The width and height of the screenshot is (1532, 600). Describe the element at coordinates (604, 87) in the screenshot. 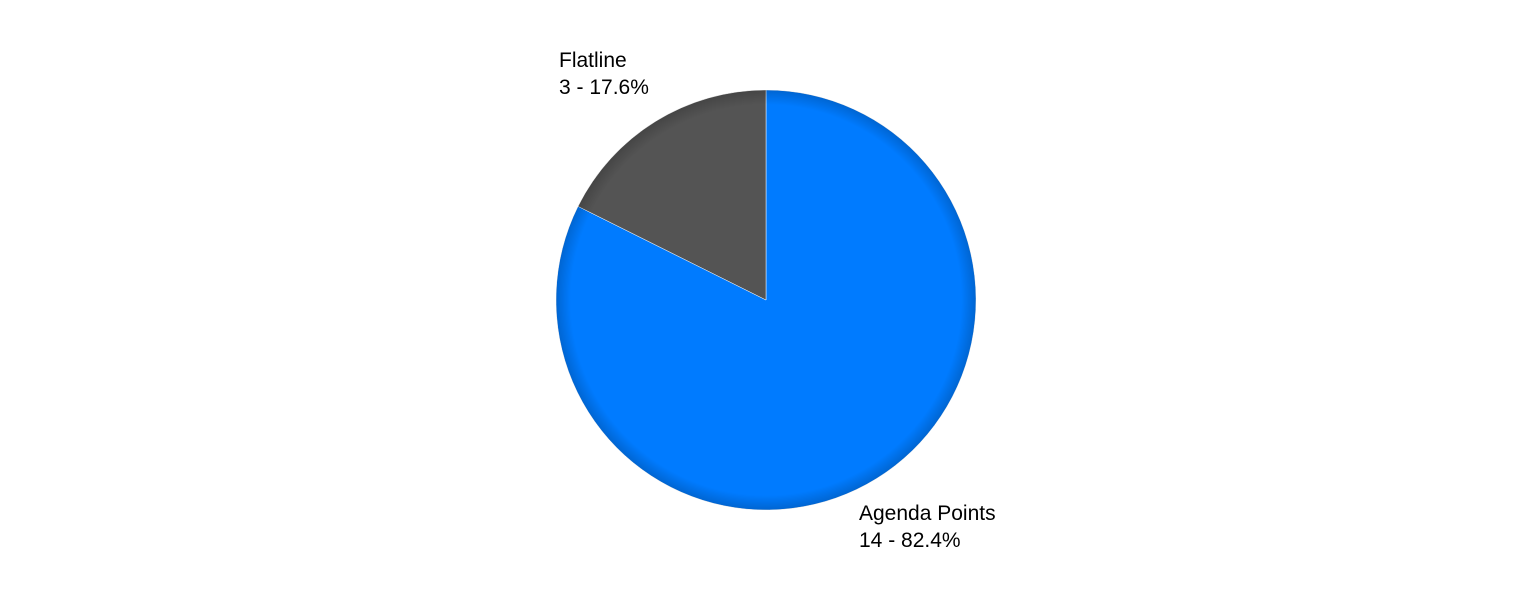

I see `slice-value-flatline: 3 - 17.6%` at that location.